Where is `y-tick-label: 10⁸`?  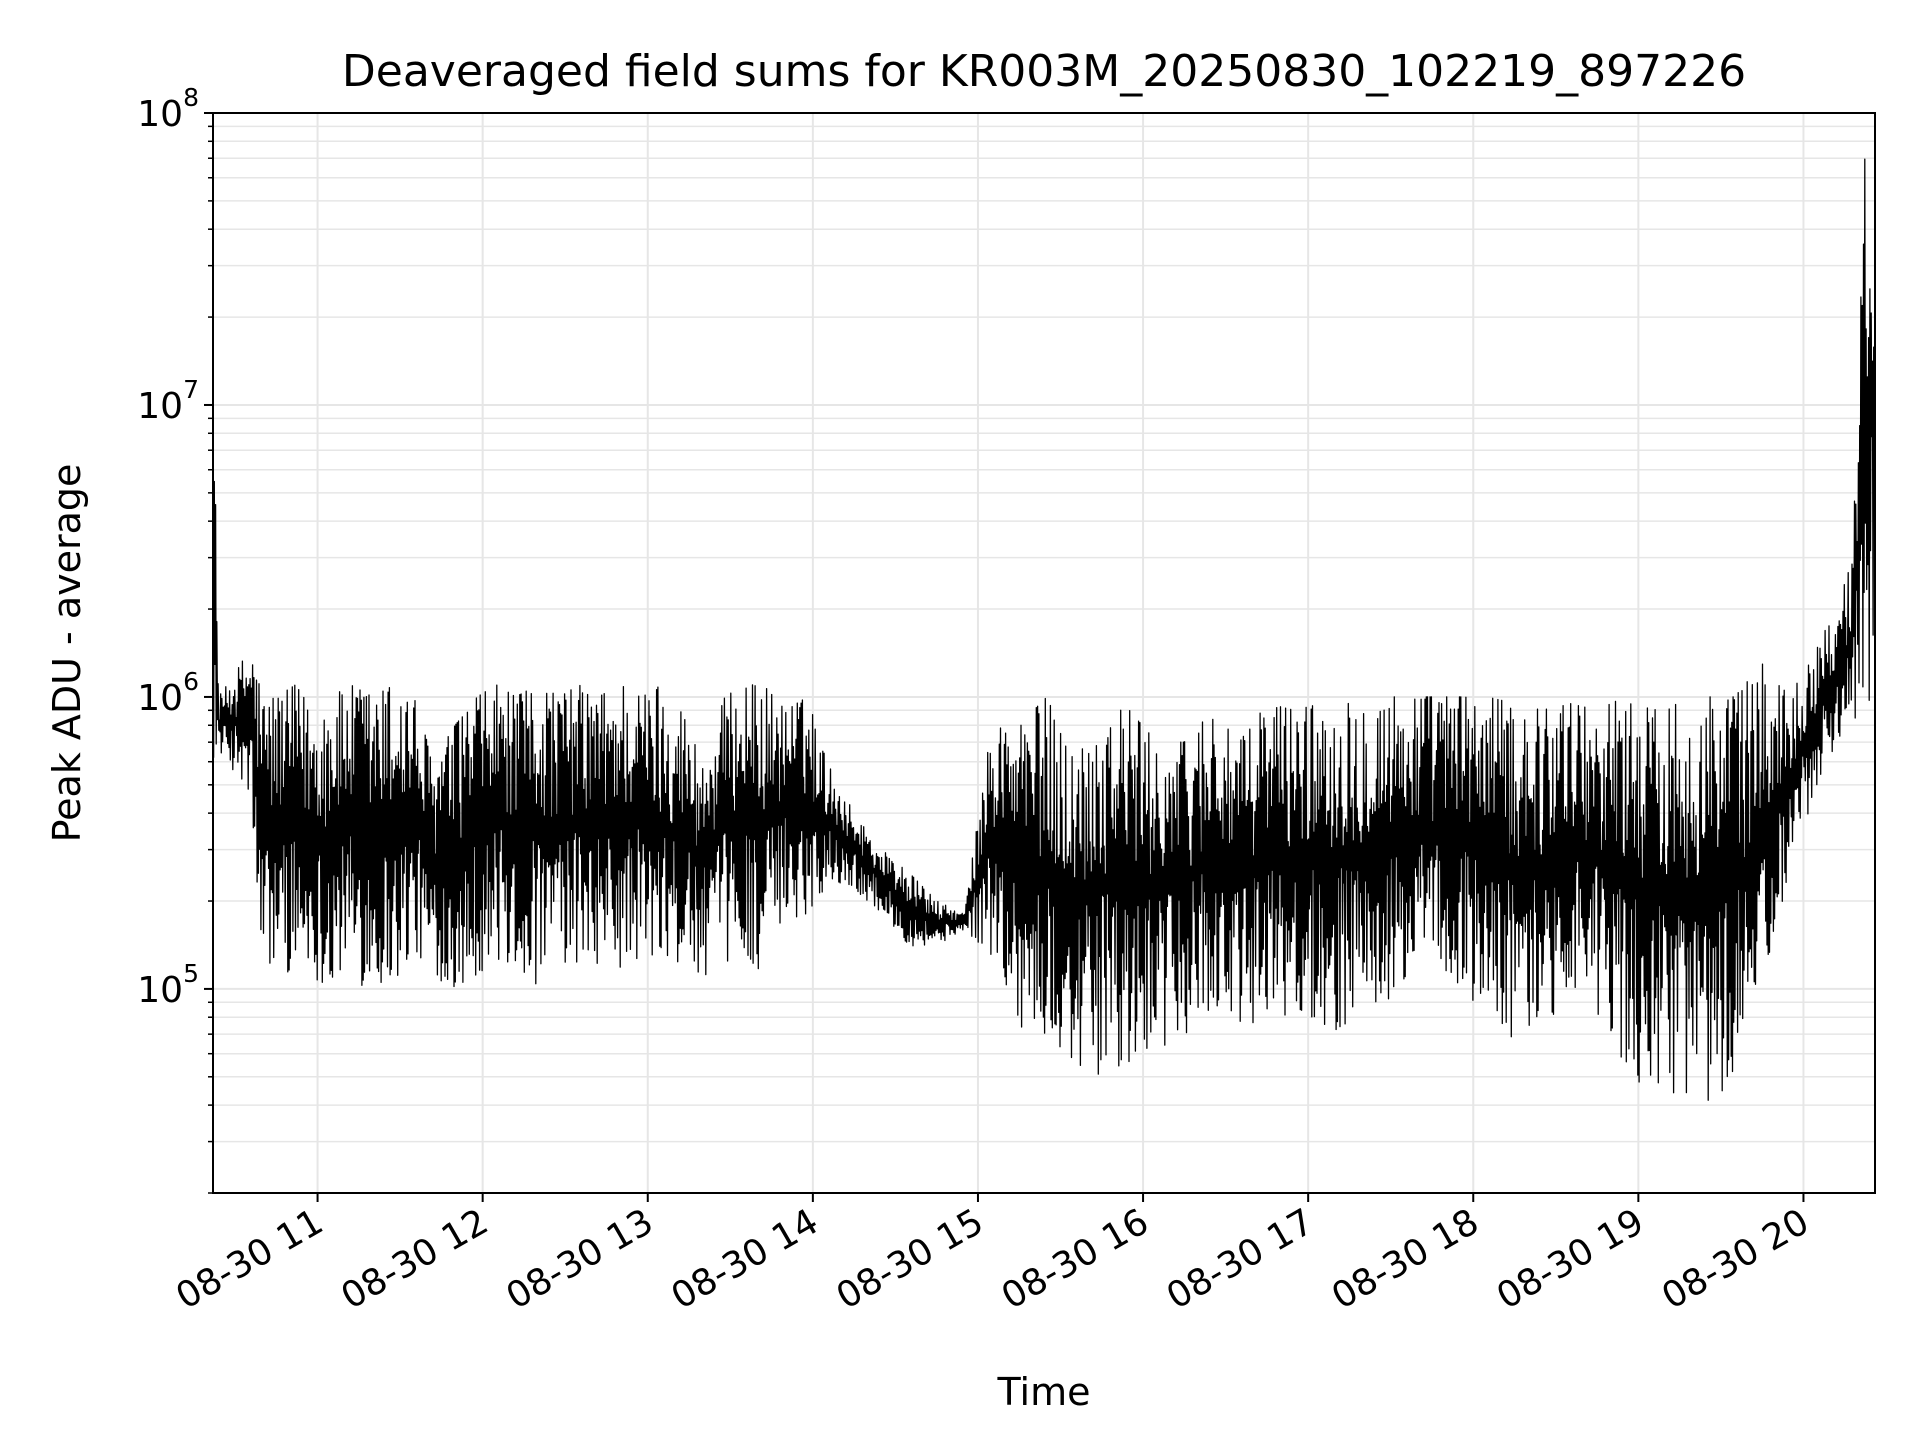 y-tick-label: 10⁸ is located at coordinates (168, 109).